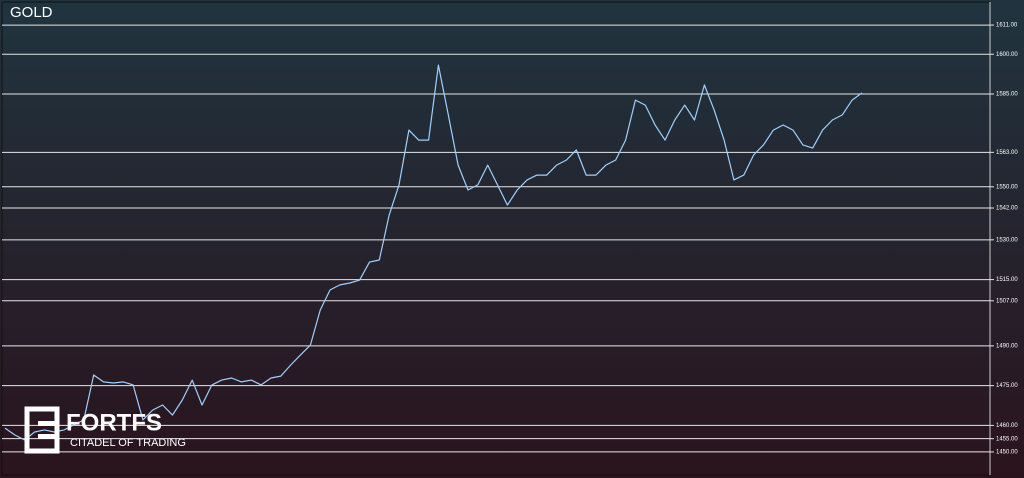 Image resolution: width=1024 pixels, height=478 pixels. Describe the element at coordinates (1007, 439) in the screenshot. I see `y-tick-label: 1455.00` at that location.